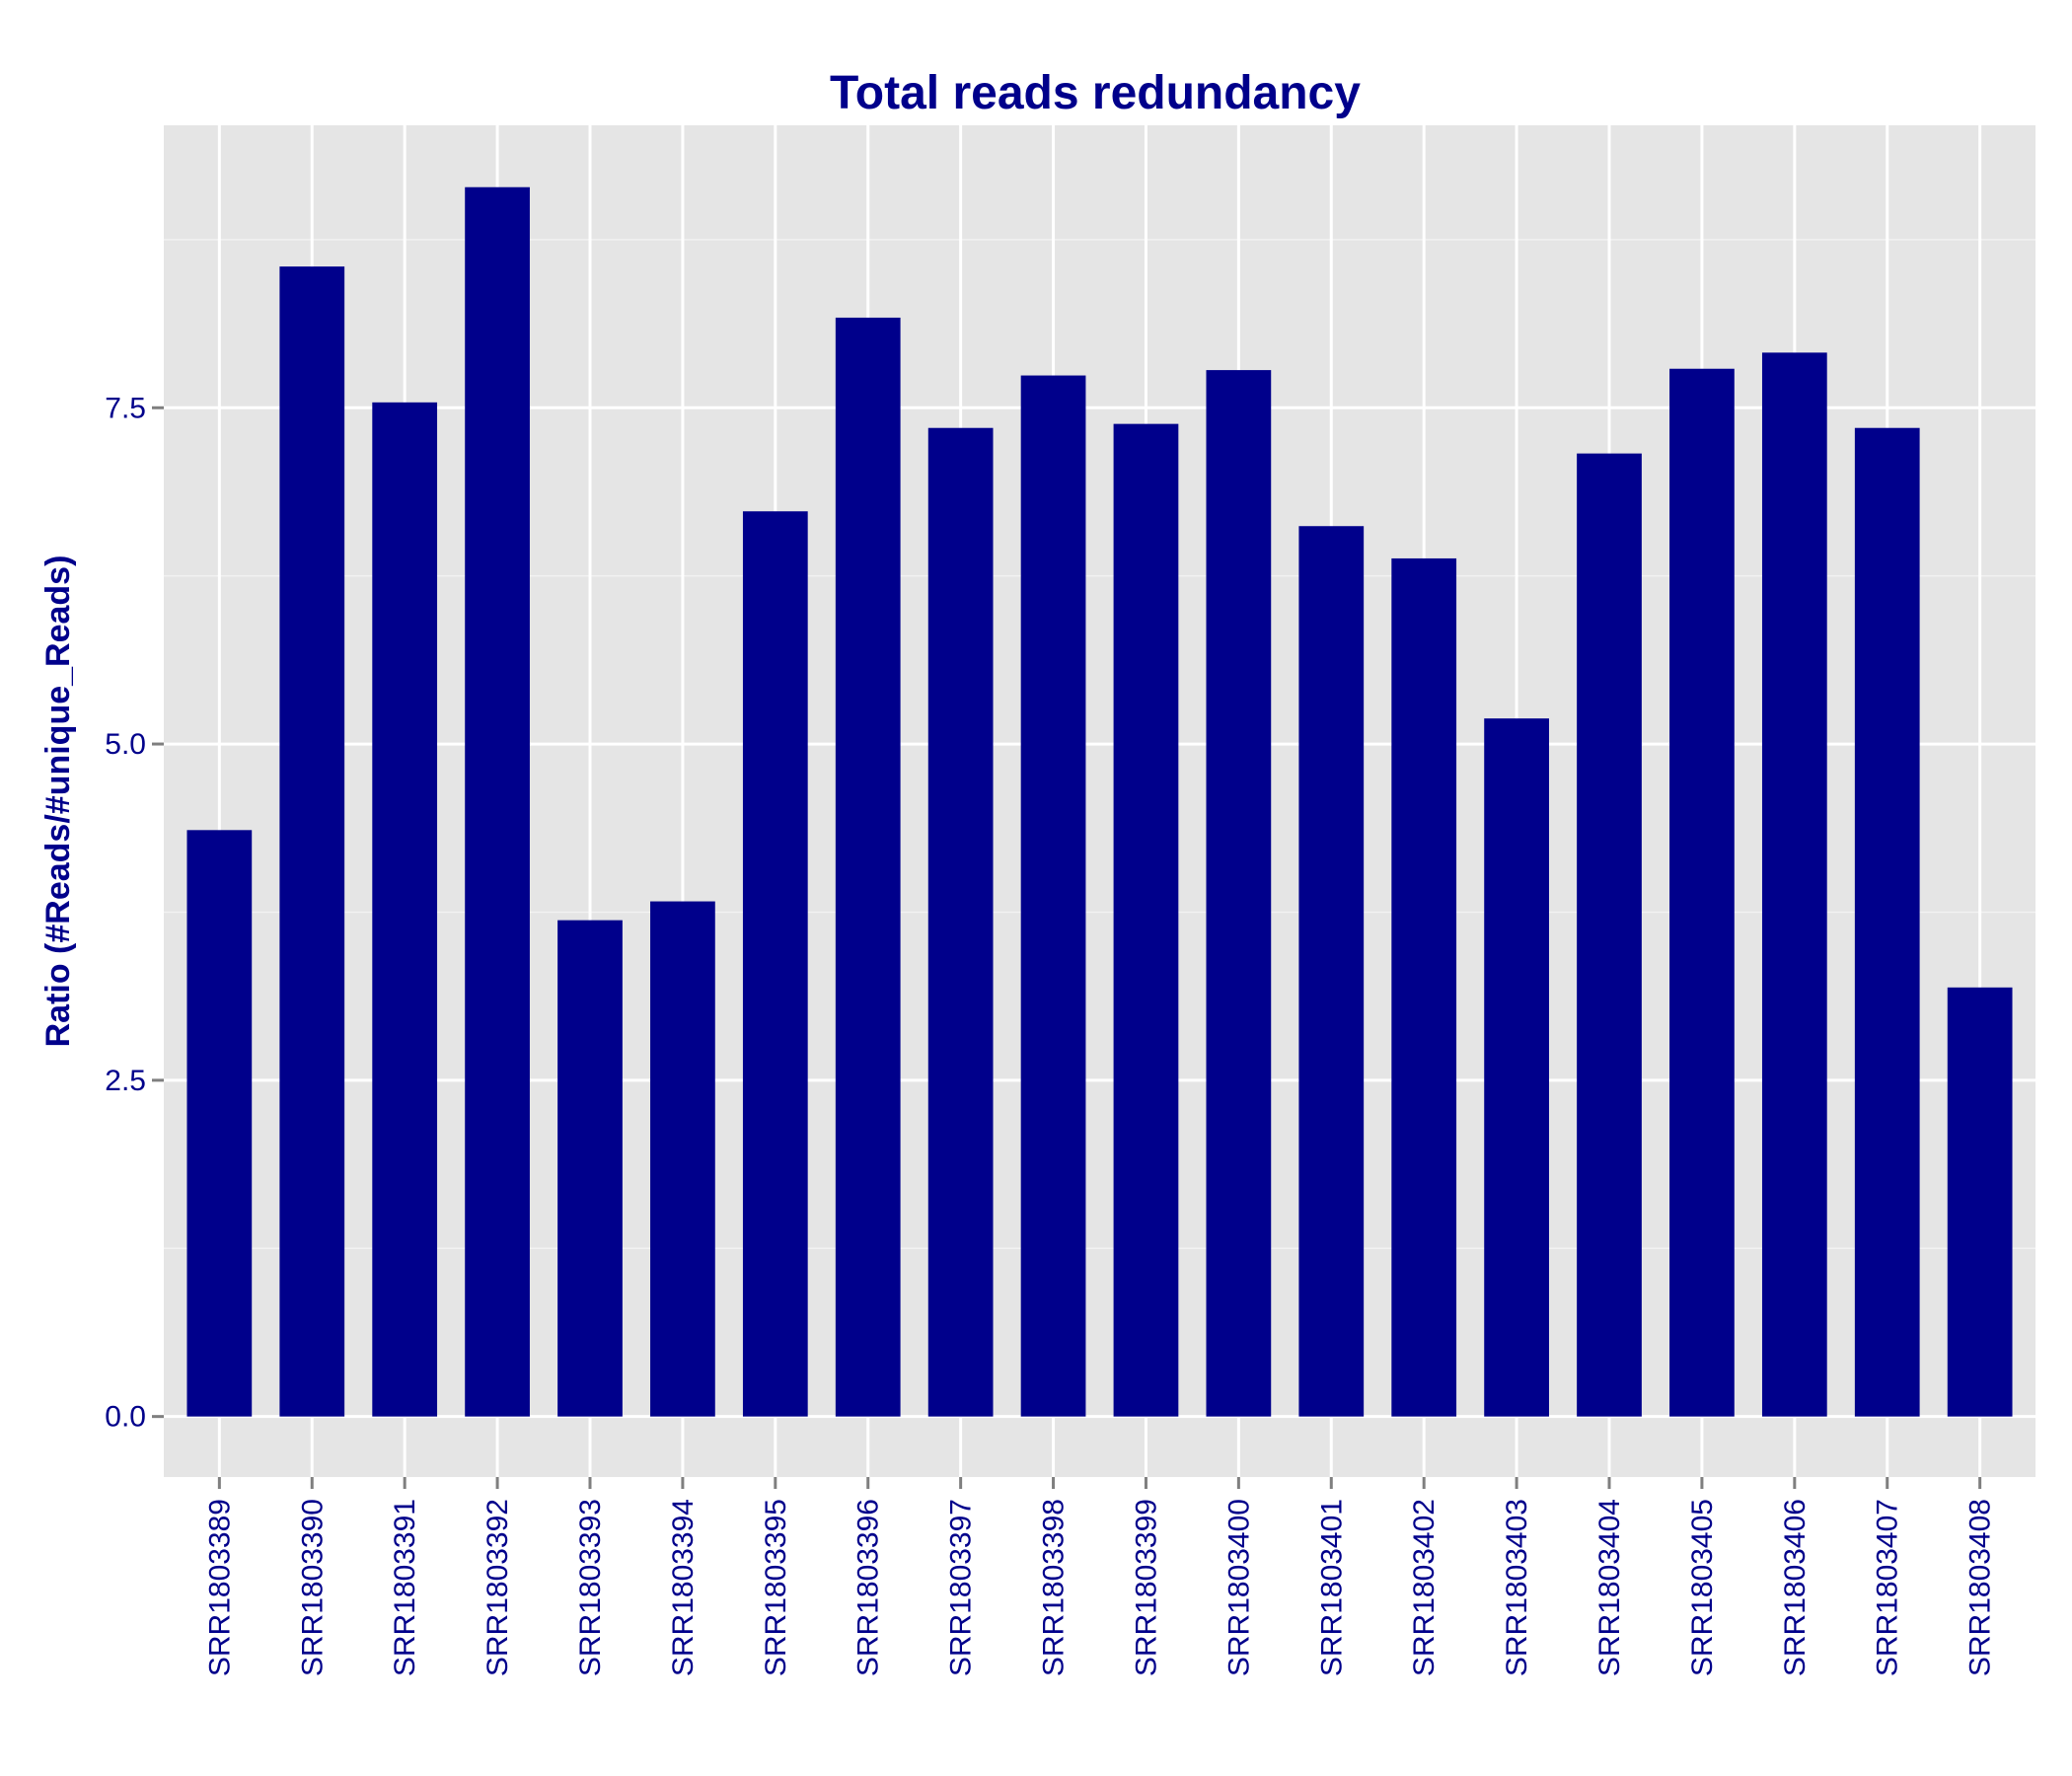  I want to click on bar-SRR1803393, so click(590, 1169).